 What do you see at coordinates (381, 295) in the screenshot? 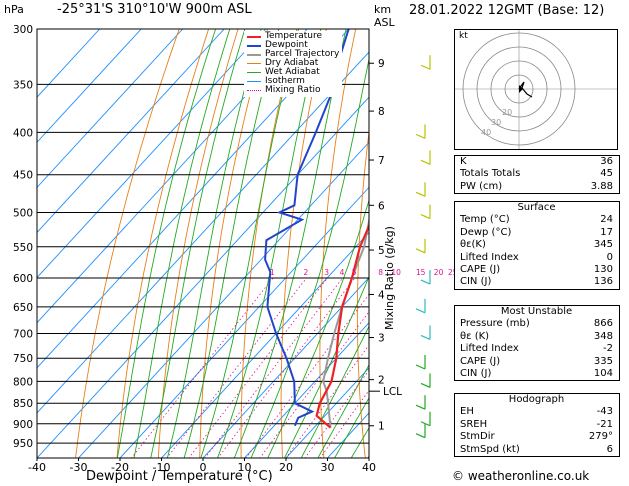
I see `altitude-tick-label: 4` at bounding box center [381, 295].